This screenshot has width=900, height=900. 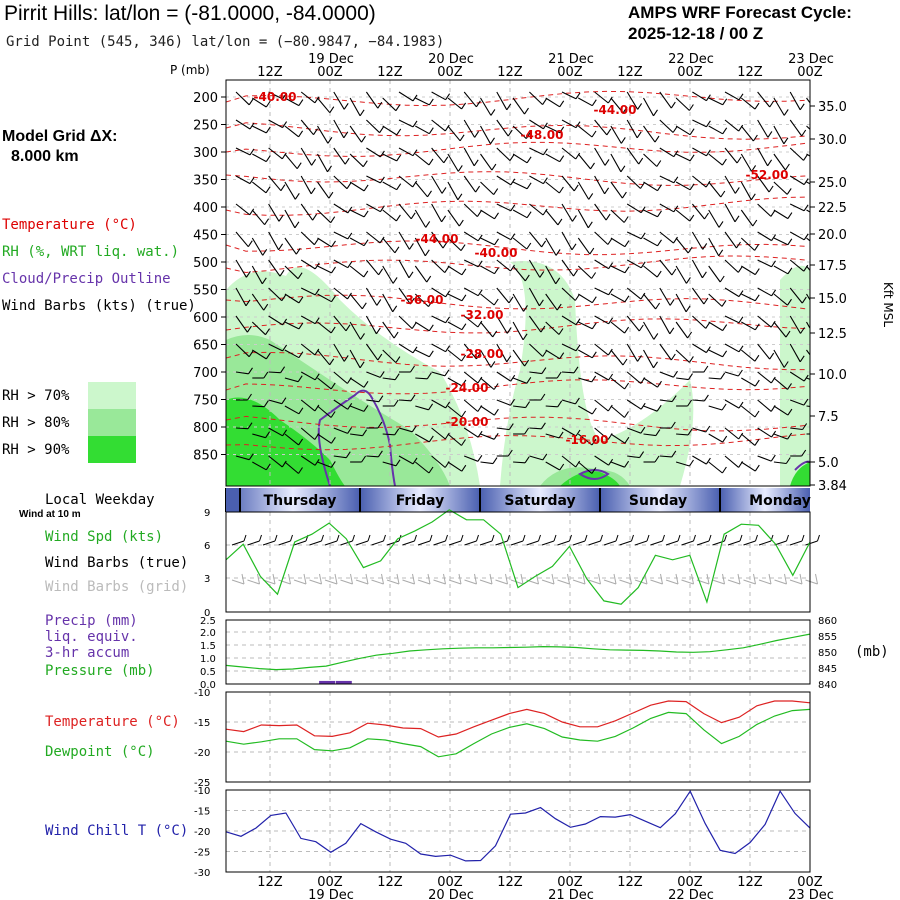 What do you see at coordinates (827, 685) in the screenshot?
I see `pressure-tick-label: 840` at bounding box center [827, 685].